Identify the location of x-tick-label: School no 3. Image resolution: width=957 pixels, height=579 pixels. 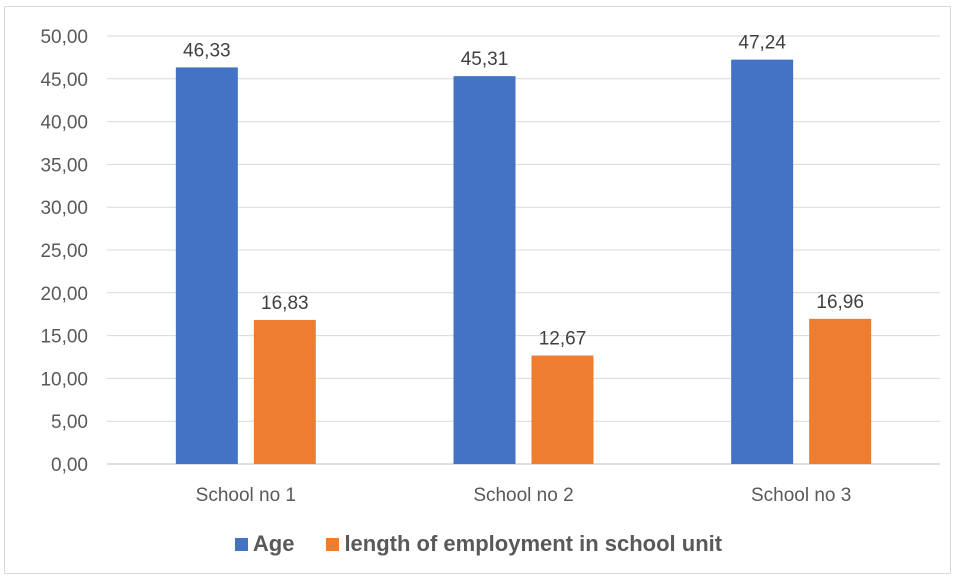
(801, 495).